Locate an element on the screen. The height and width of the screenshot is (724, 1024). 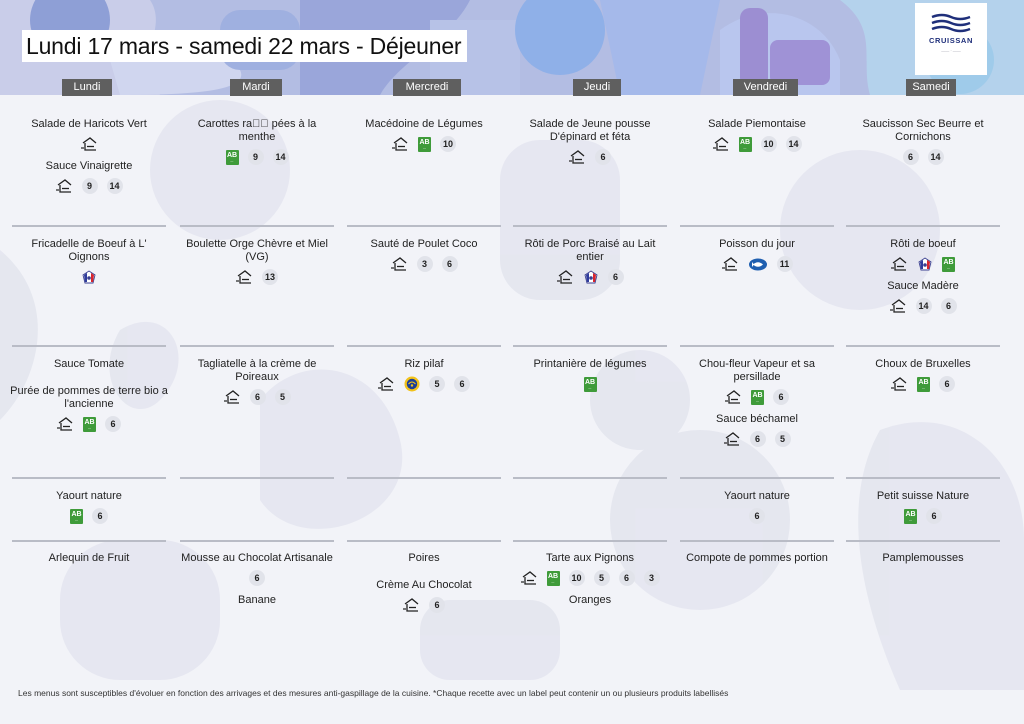
dish-name: Poisson du jour is located at coordinates (757, 244).